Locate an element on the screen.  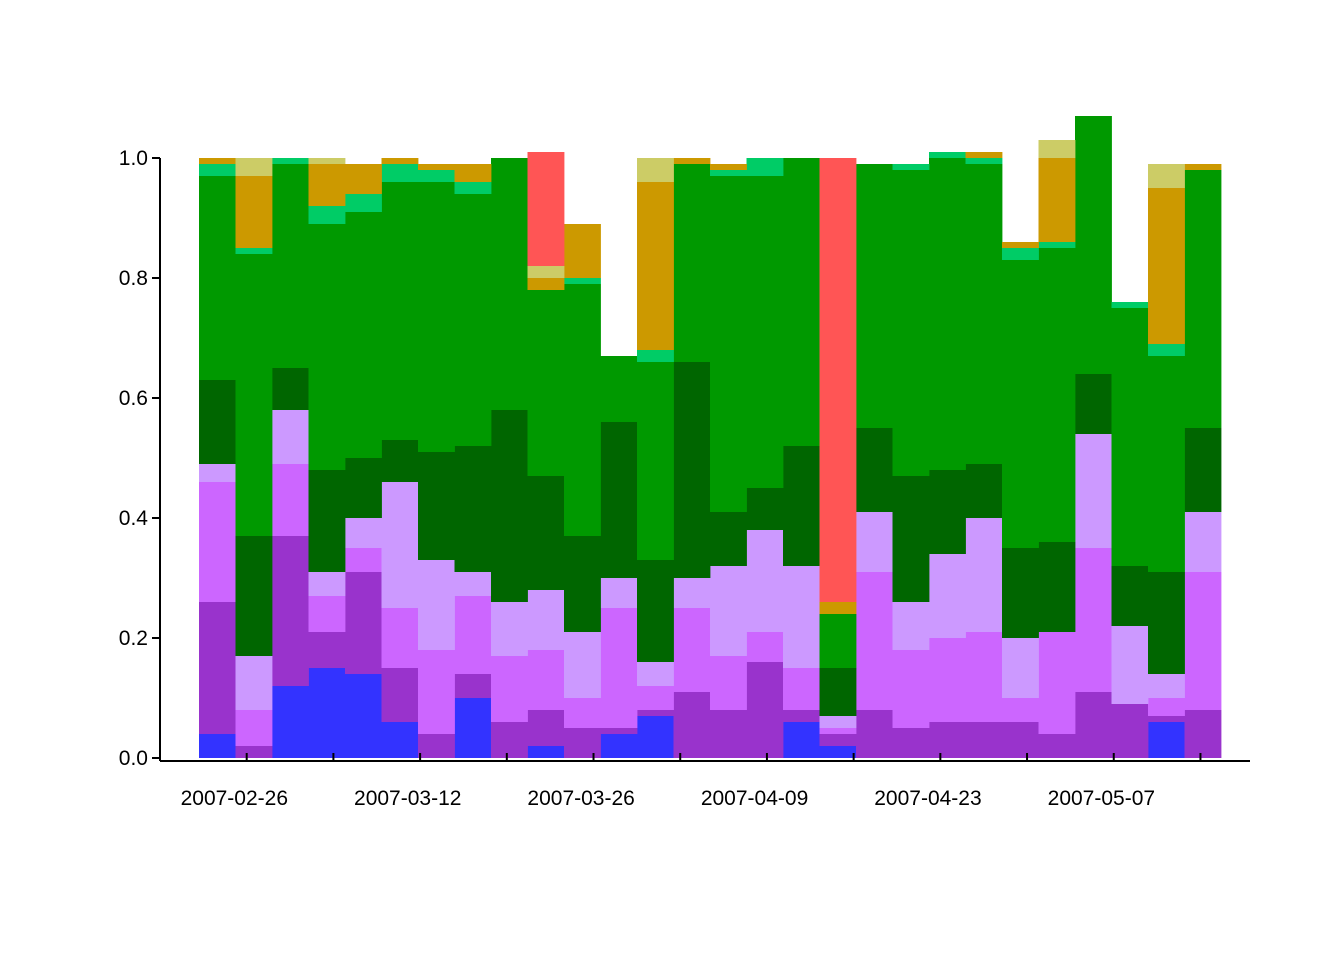
y-tick-label: 0.6 is located at coordinates (133, 398).